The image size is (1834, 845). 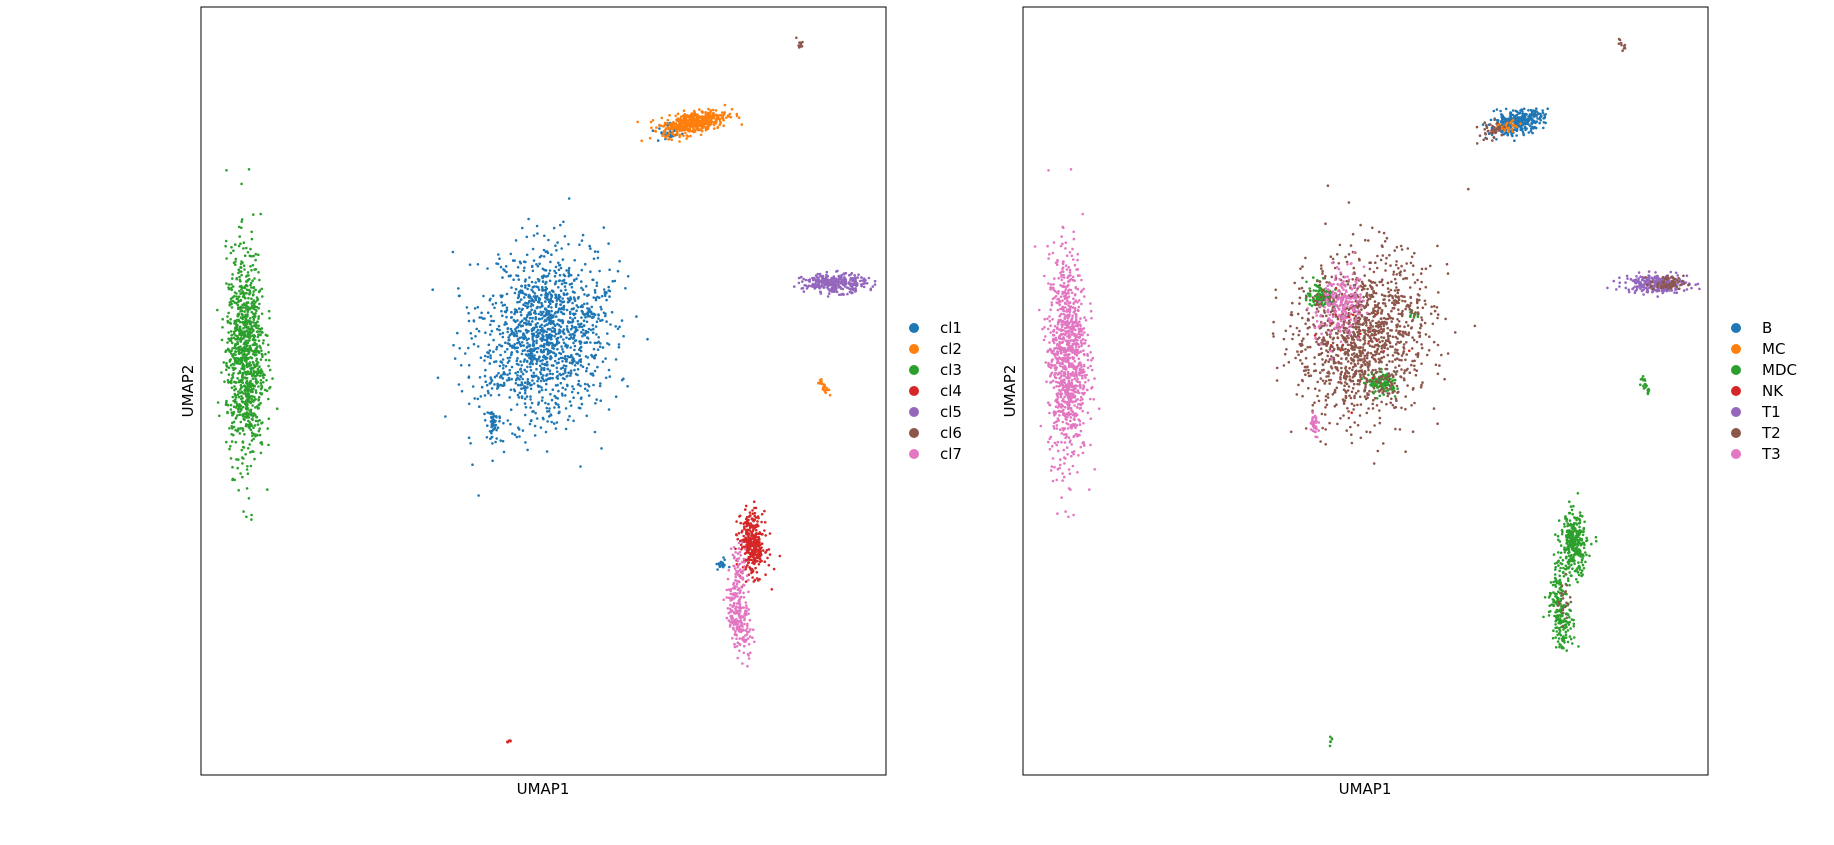 I want to click on legend-item-cl4: cl4, so click(x=935, y=391).